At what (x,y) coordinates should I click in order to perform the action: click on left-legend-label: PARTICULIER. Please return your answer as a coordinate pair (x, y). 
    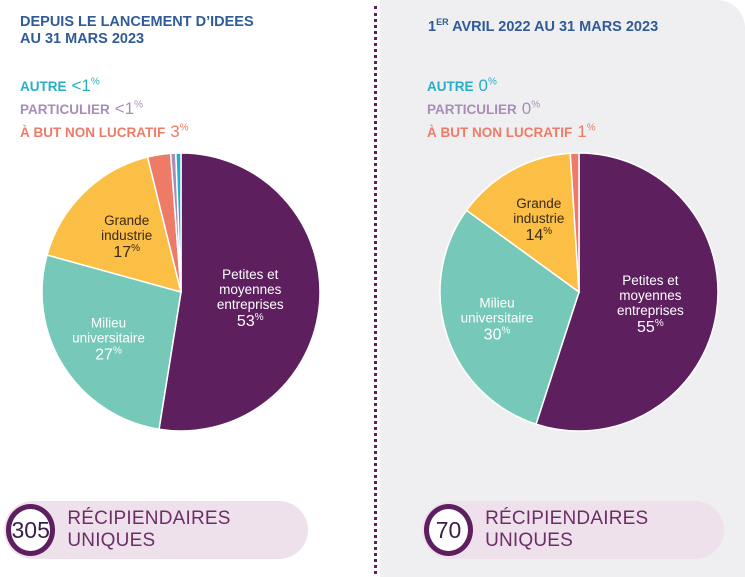
    Looking at the image, I should click on (65, 109).